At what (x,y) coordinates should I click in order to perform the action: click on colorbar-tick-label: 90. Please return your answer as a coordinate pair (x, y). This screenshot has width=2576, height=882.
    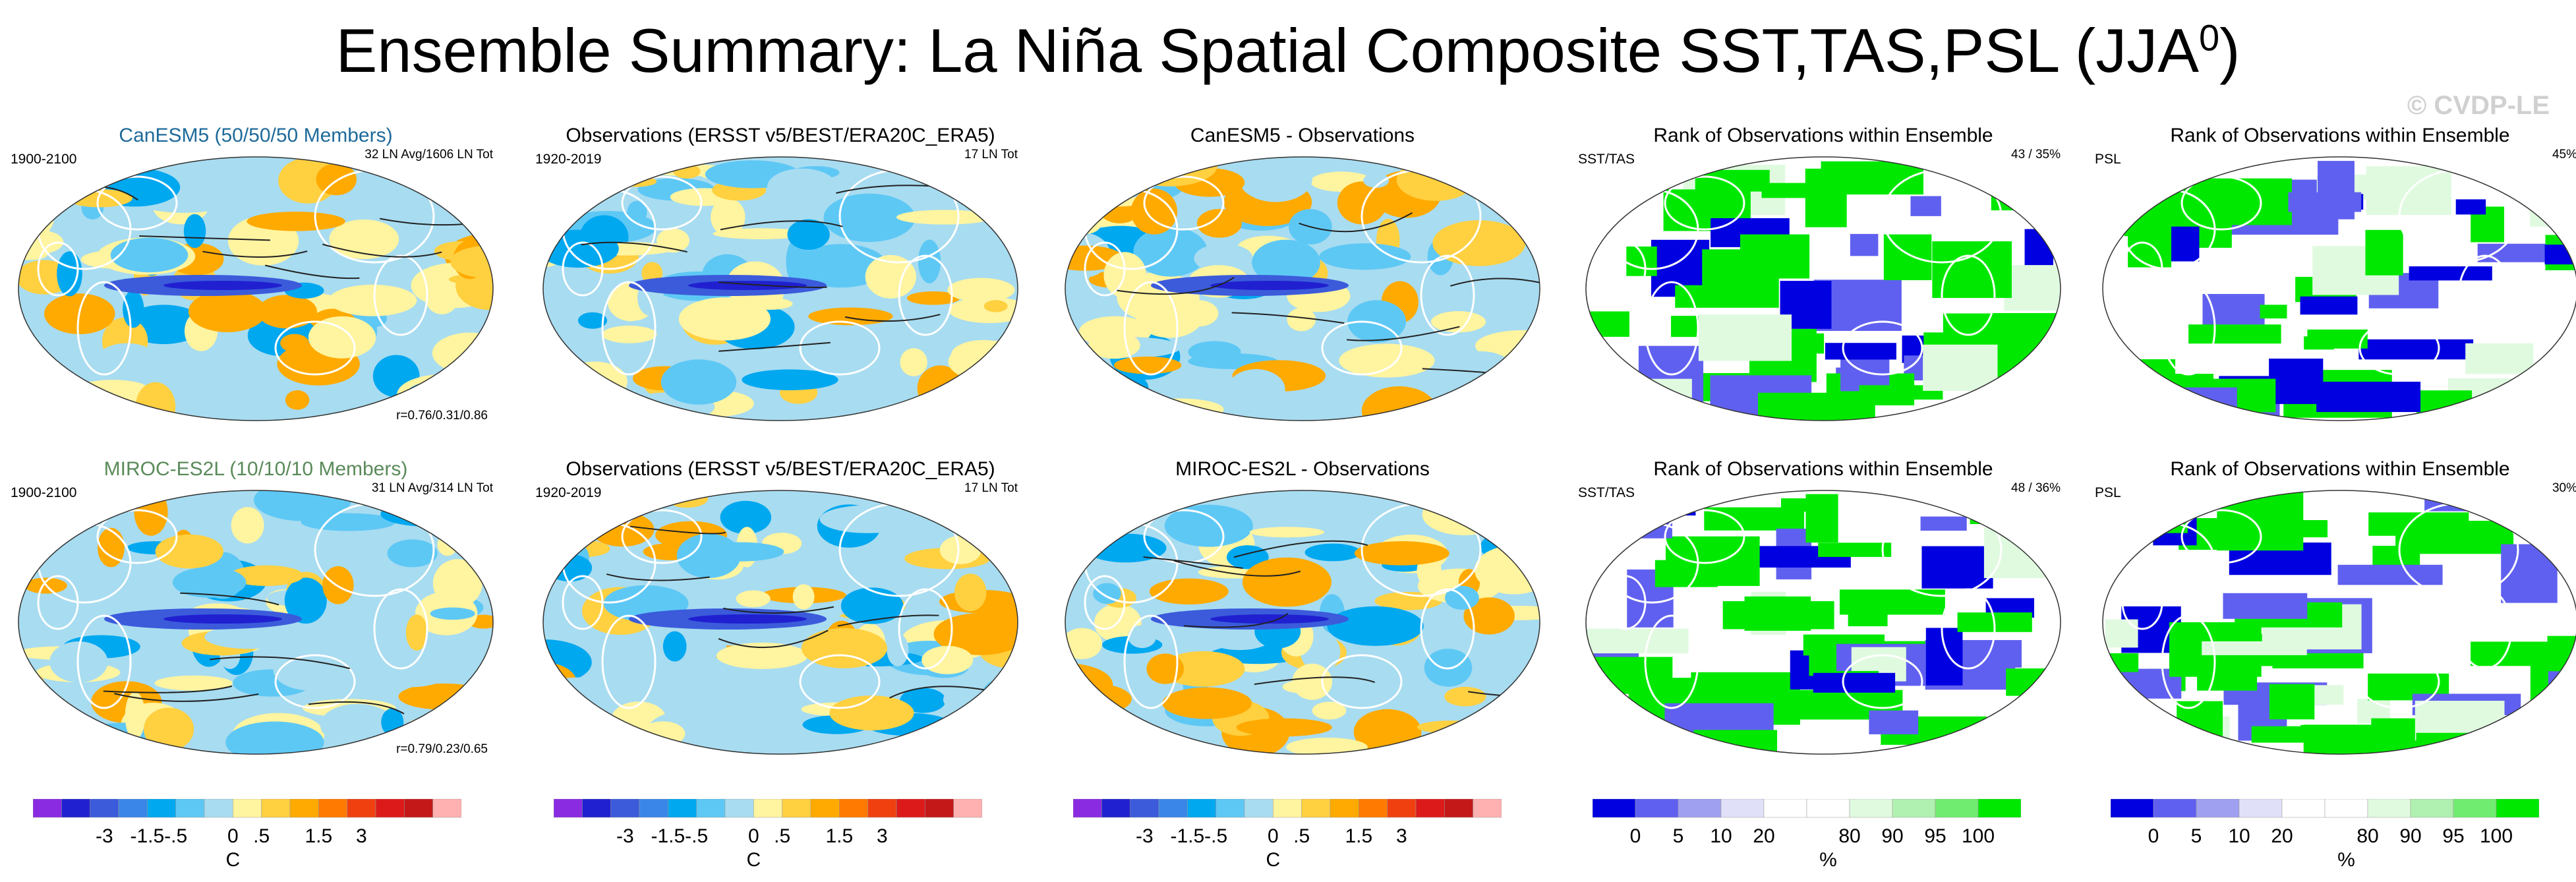
    Looking at the image, I should click on (1892, 836).